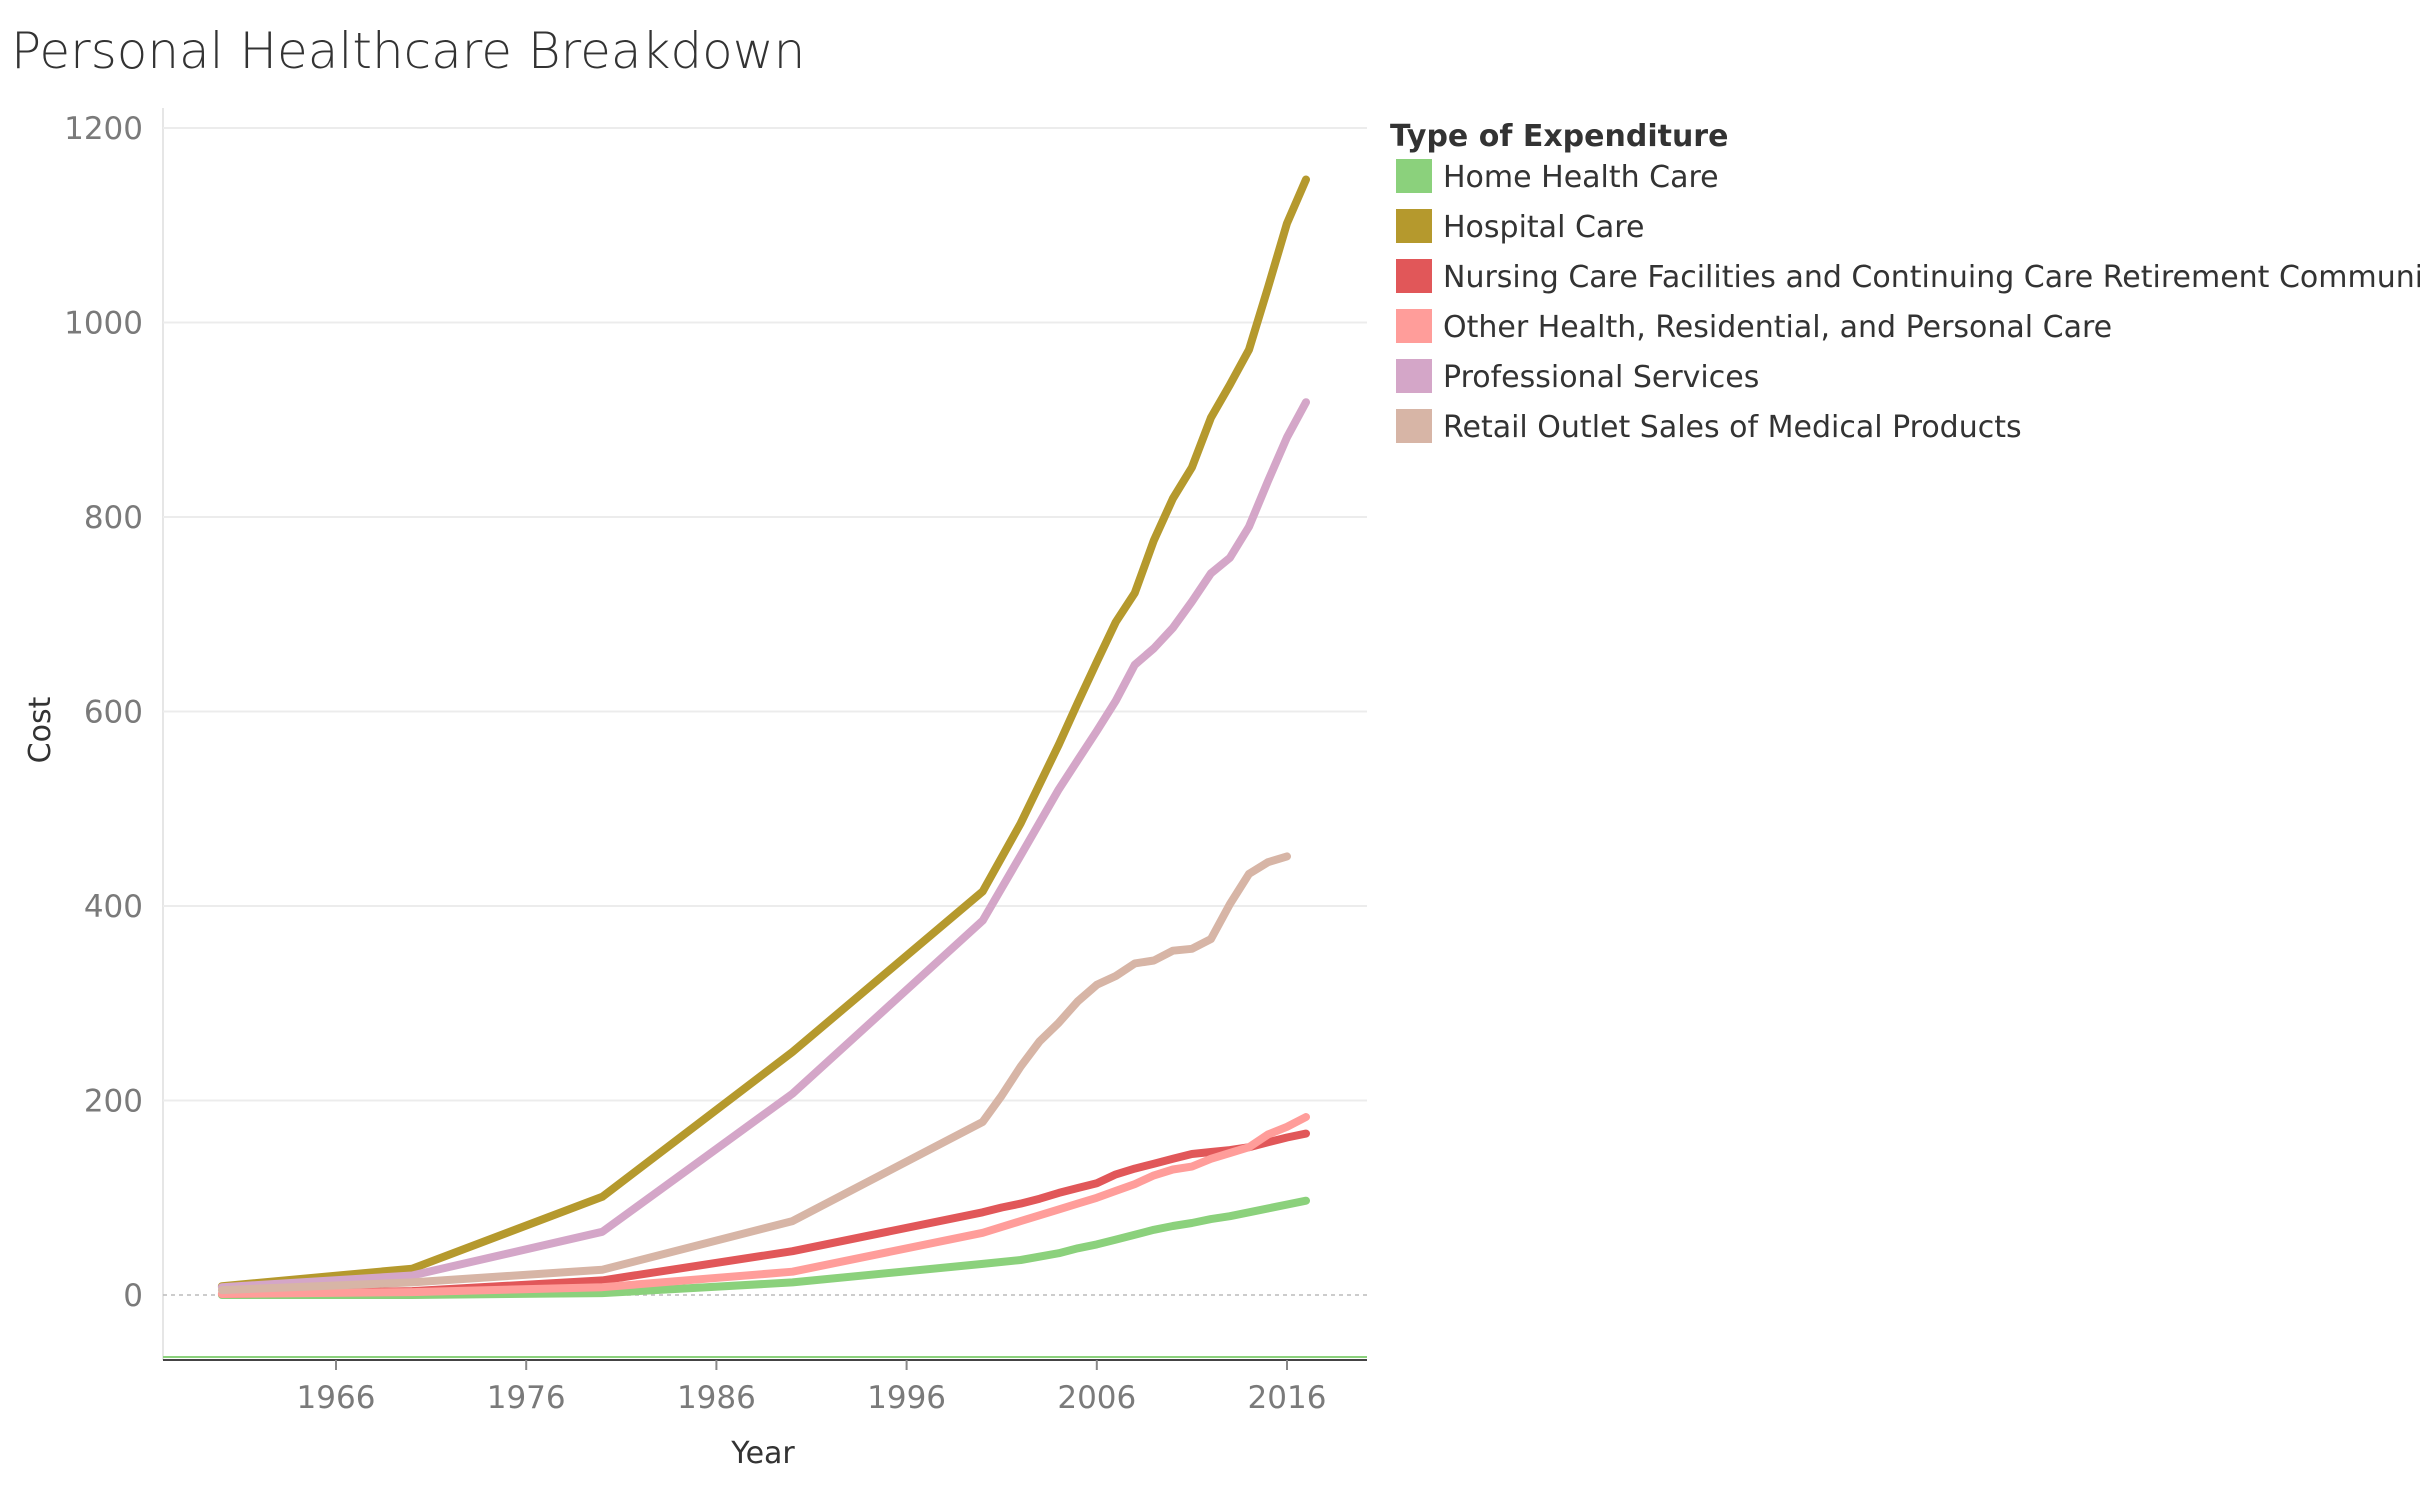 This screenshot has width=2420, height=1485. What do you see at coordinates (113, 907) in the screenshot?
I see `y-tick-label: 400` at bounding box center [113, 907].